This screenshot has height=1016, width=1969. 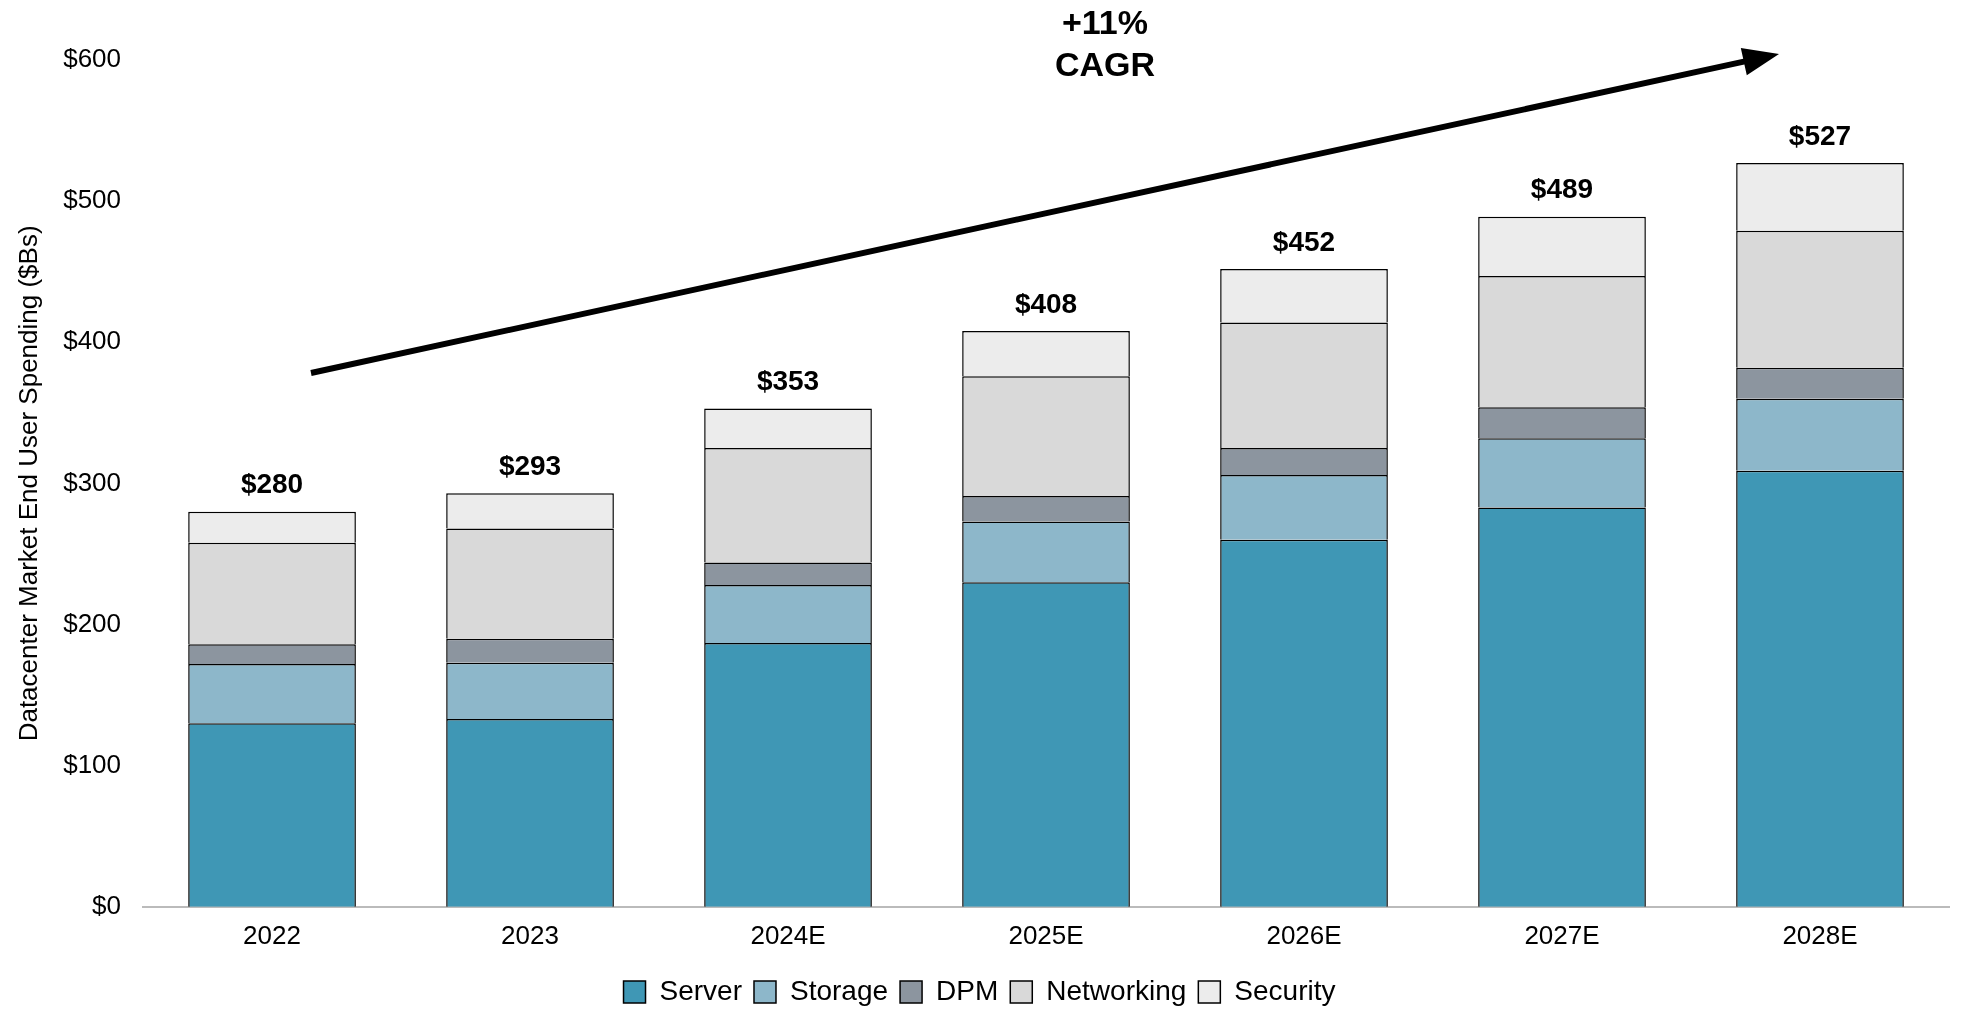 What do you see at coordinates (92, 58) in the screenshot?
I see `y-tick-label: $600` at bounding box center [92, 58].